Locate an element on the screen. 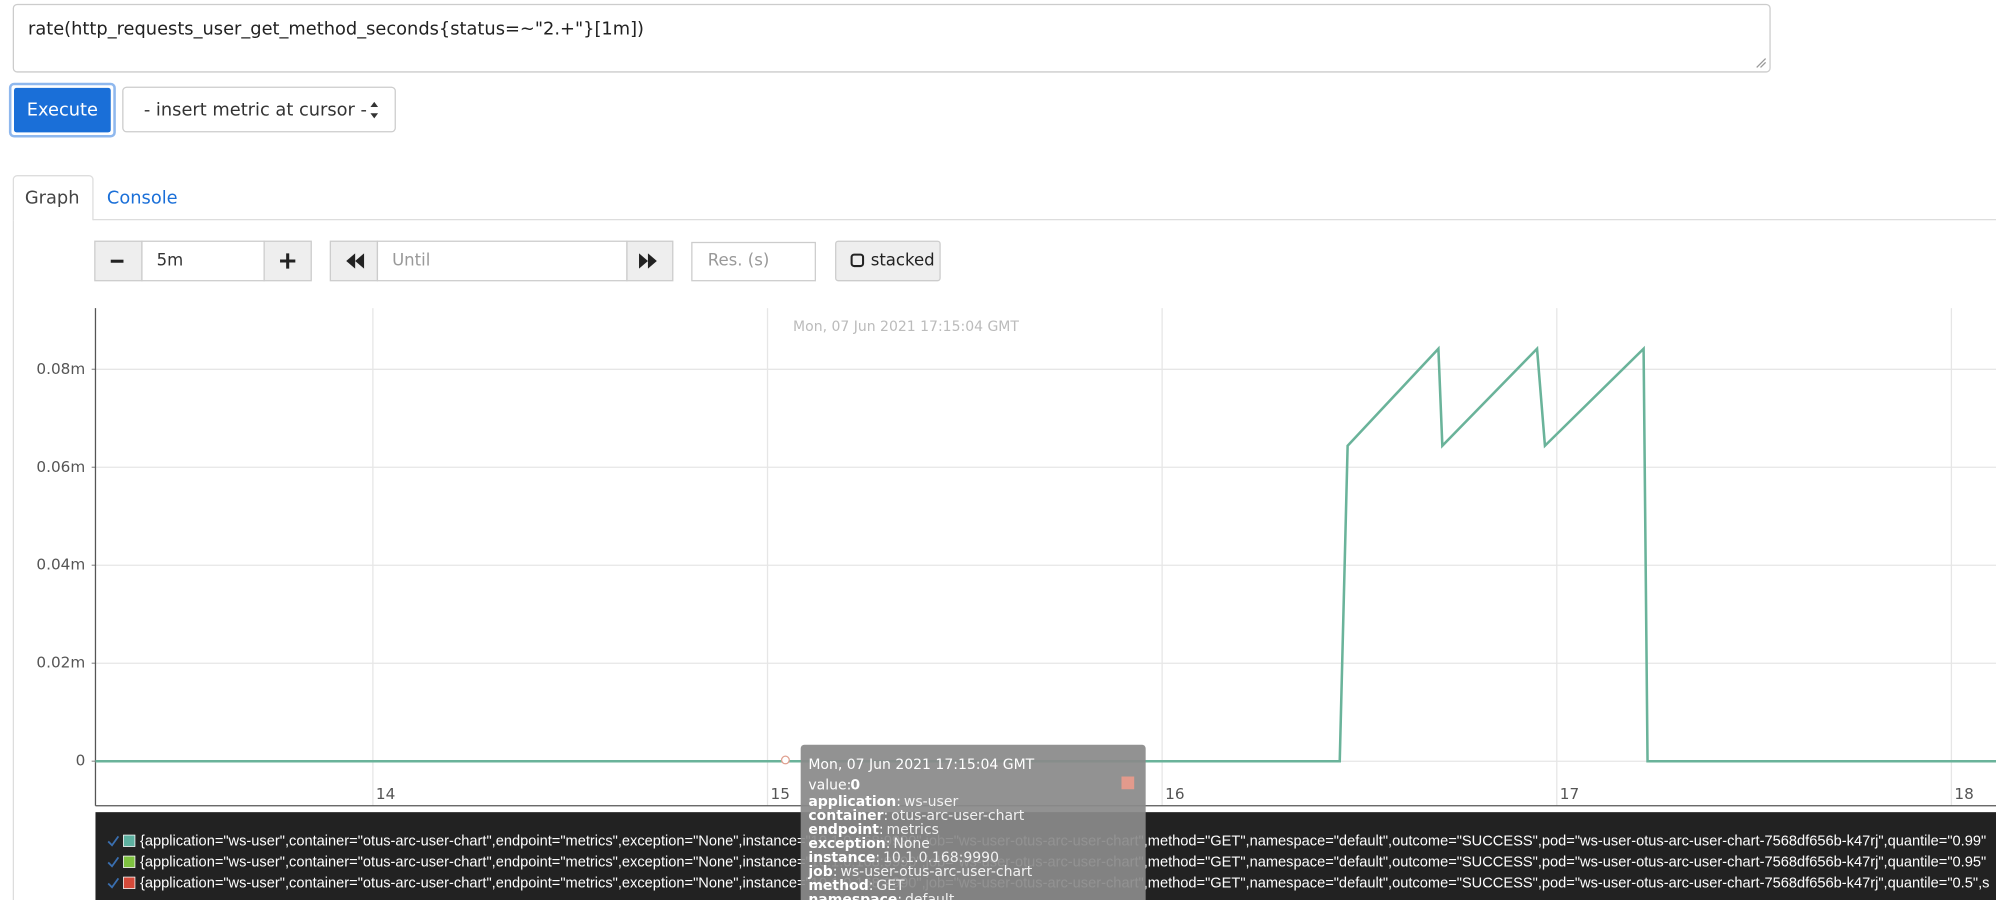  tooltip-time: Mon, 07 Jun 2021 17:15:04 GMT is located at coordinates (921, 765).